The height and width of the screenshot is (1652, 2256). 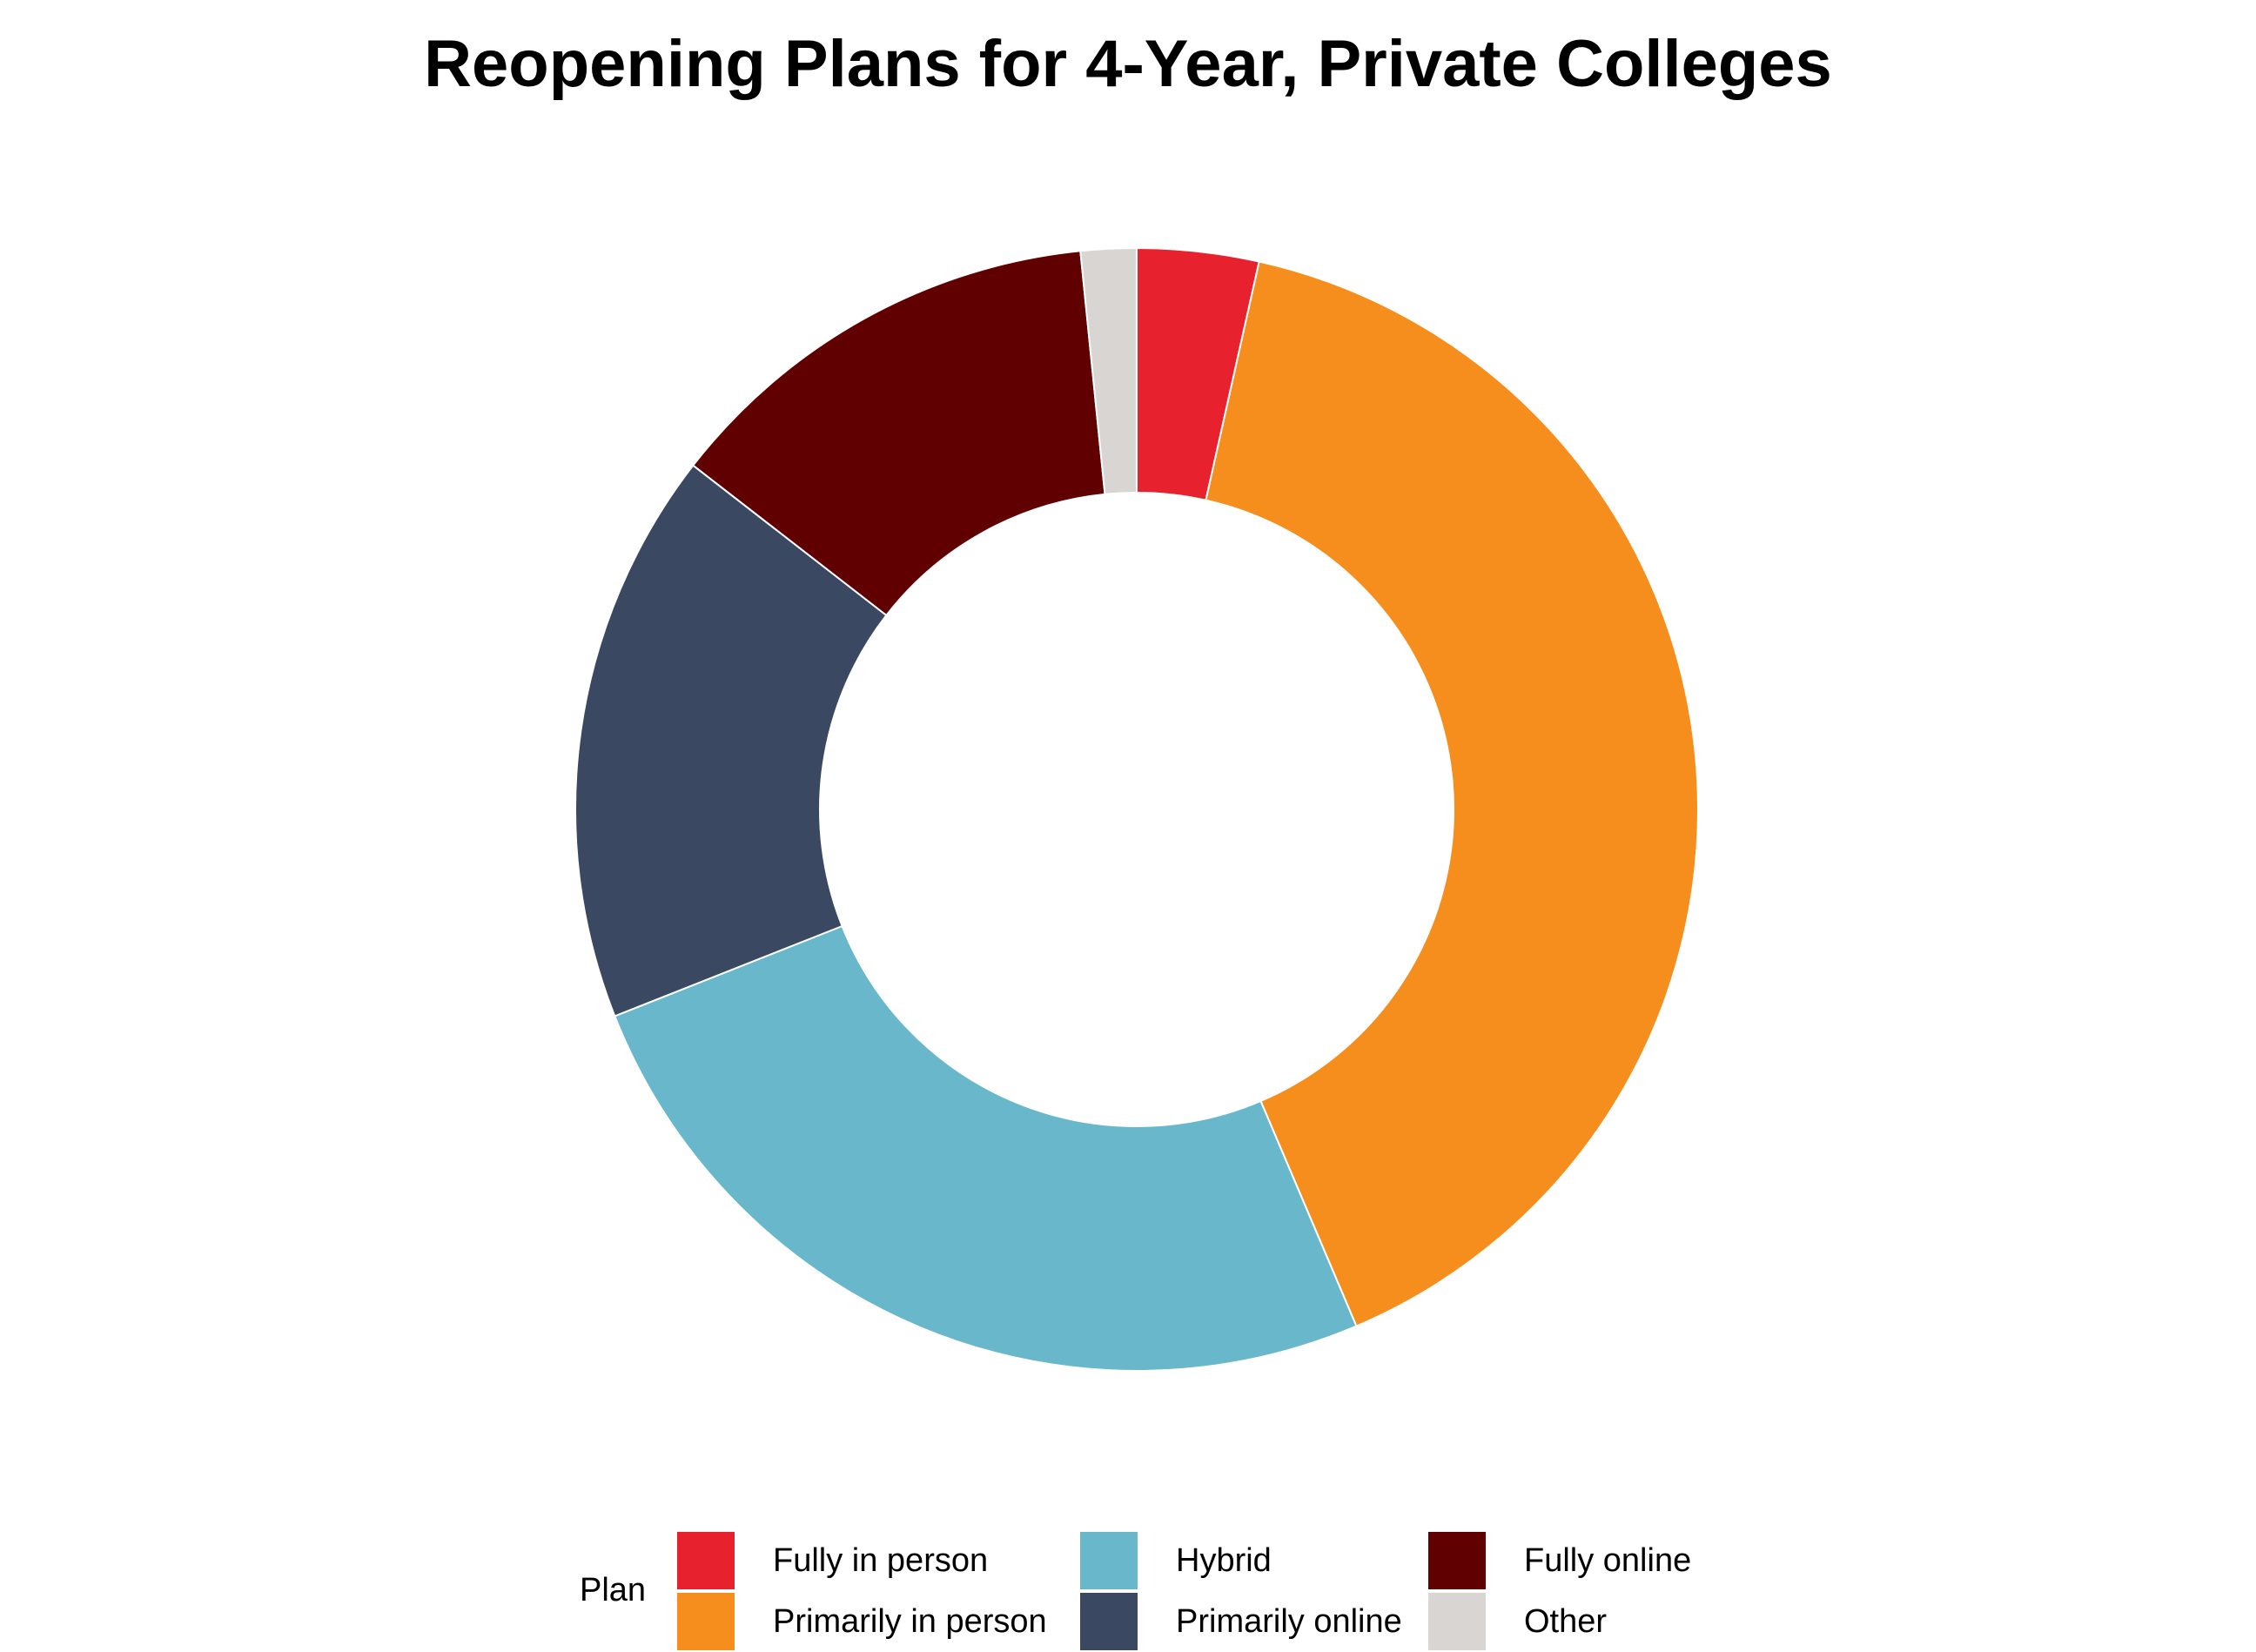 What do you see at coordinates (1566, 1621) in the screenshot?
I see `legend-label-other: Other` at bounding box center [1566, 1621].